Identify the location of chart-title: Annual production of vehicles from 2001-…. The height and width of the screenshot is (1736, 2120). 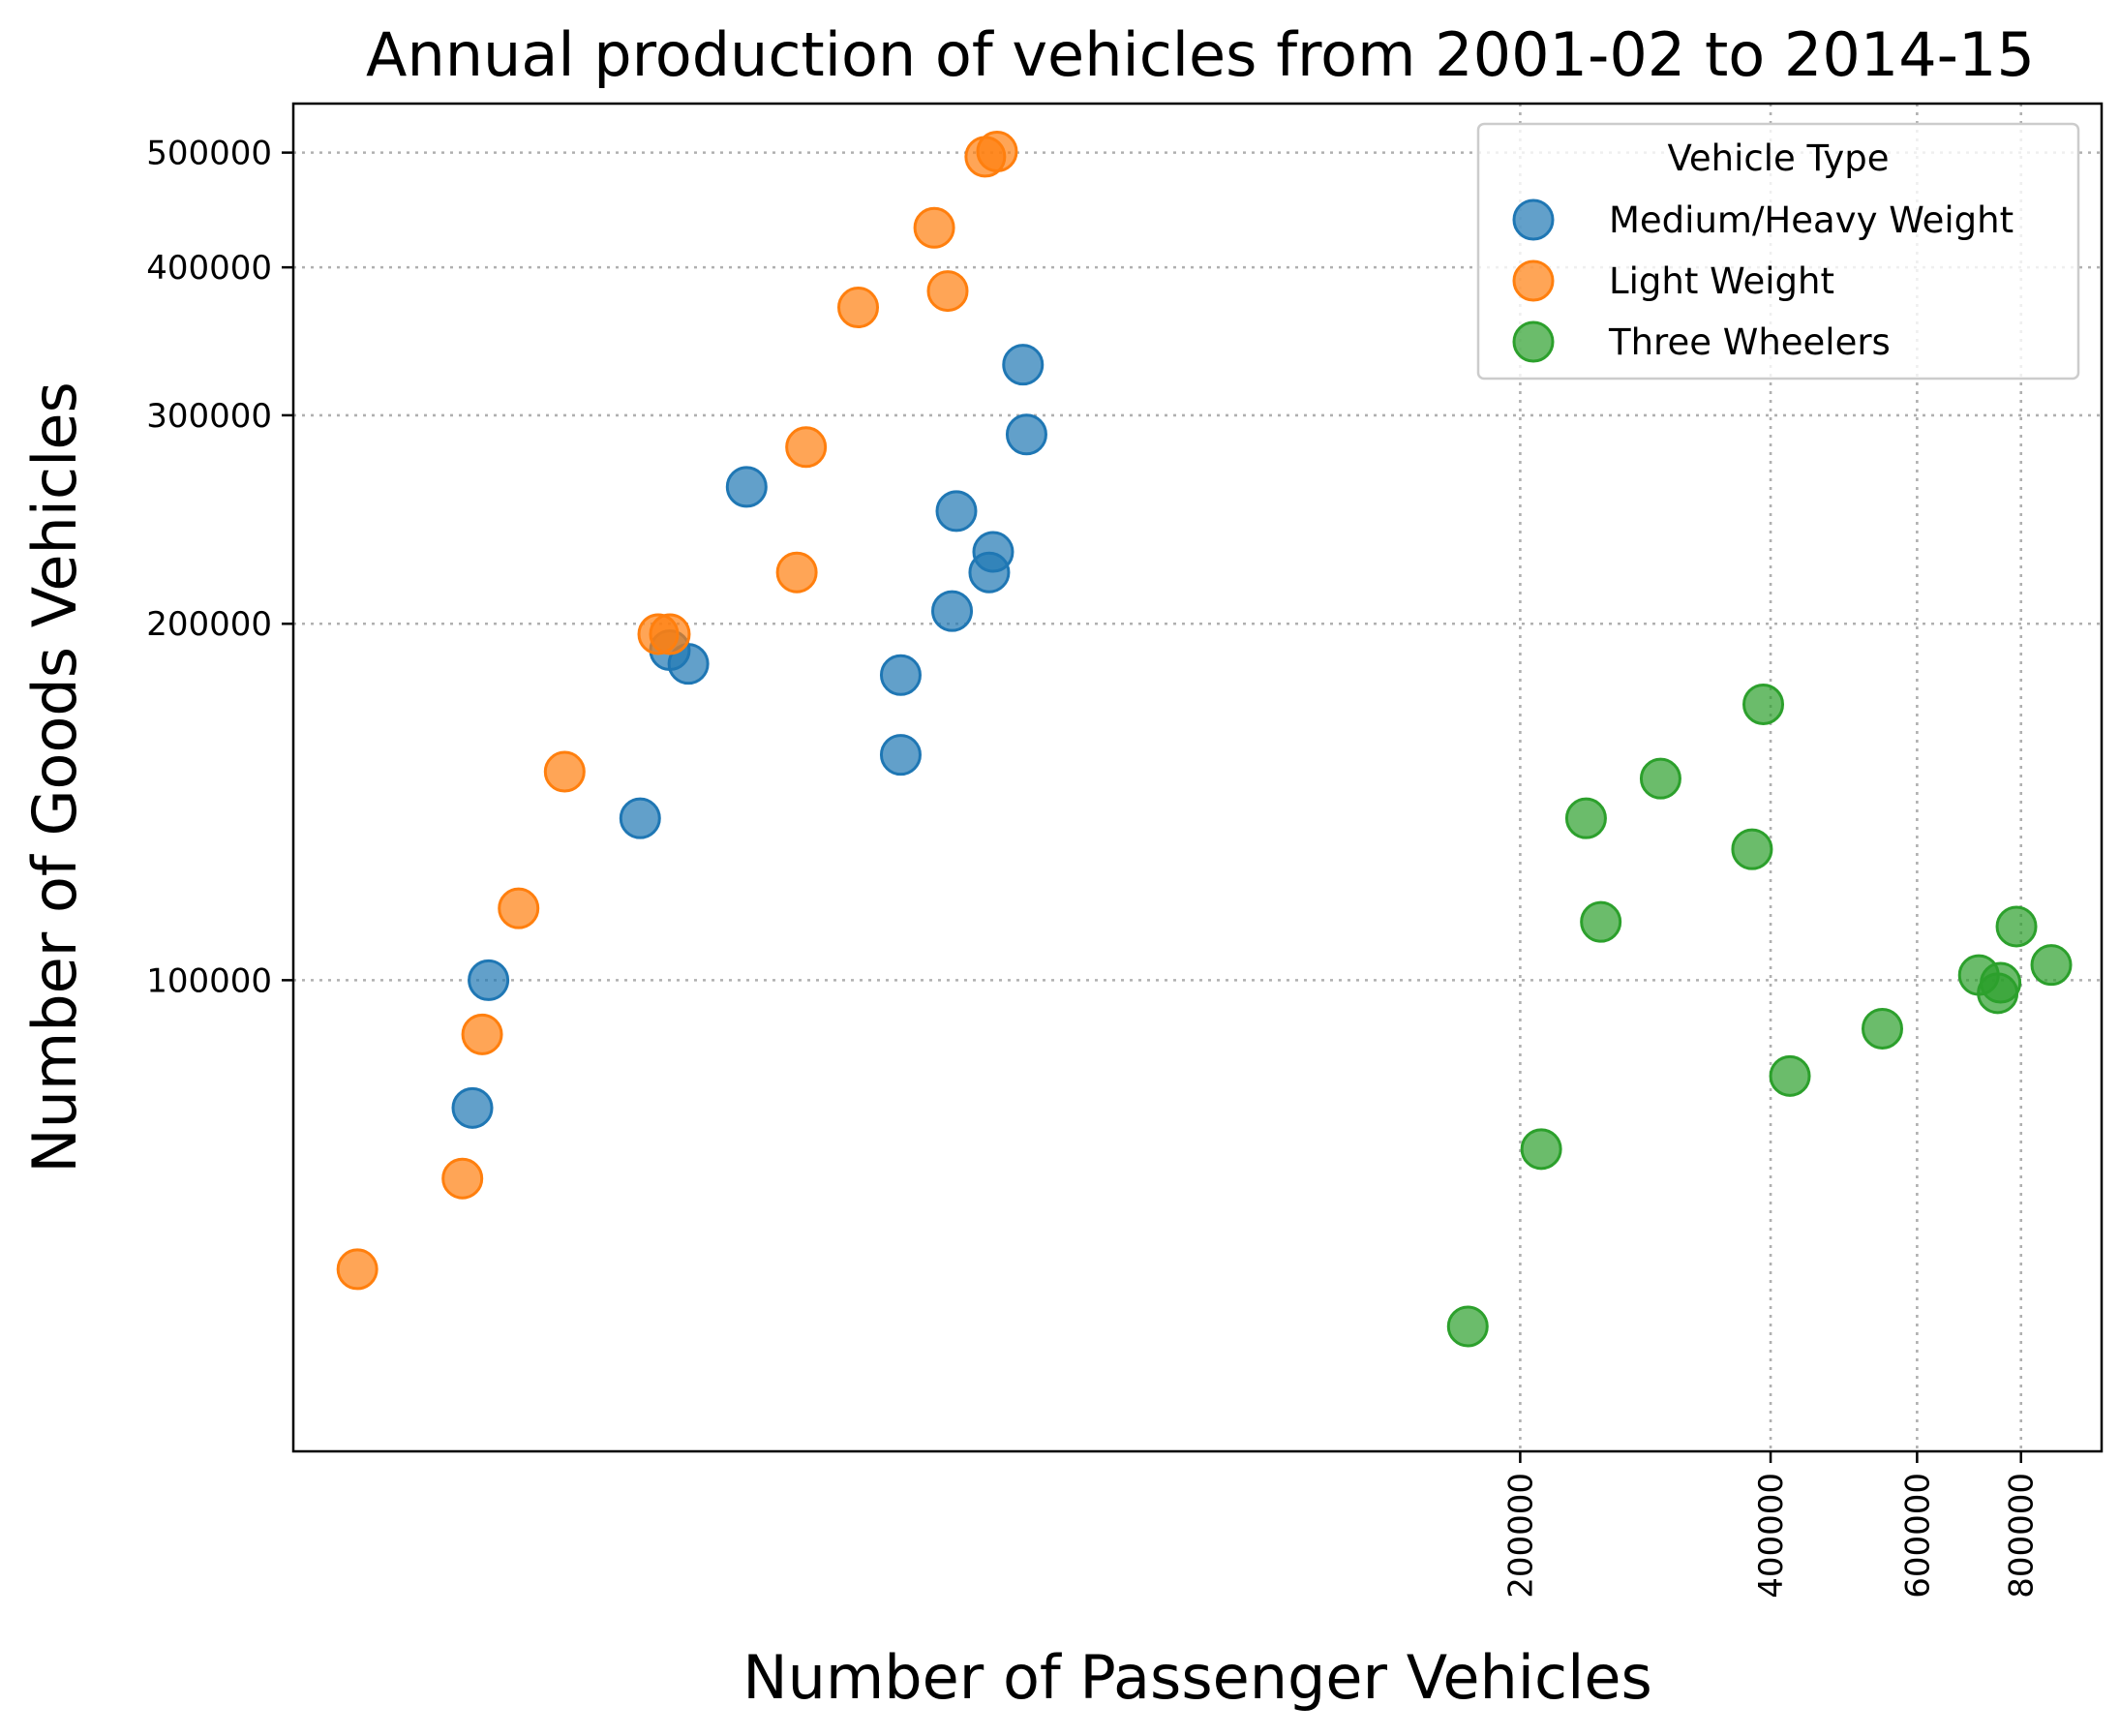
(1200, 54).